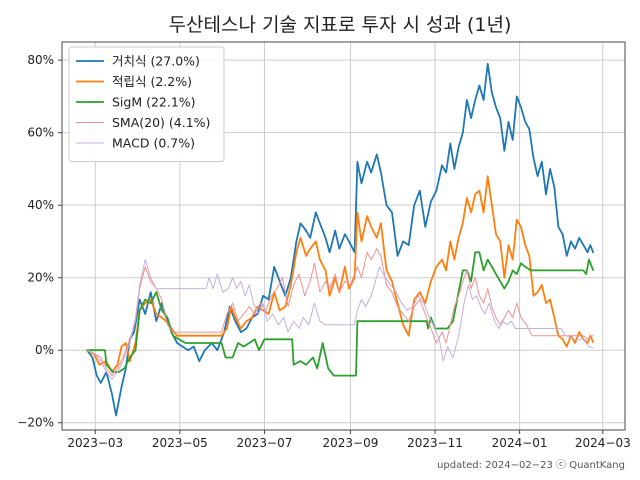 This screenshot has width=640, height=480. What do you see at coordinates (265, 443) in the screenshot?
I see `x-tick-label: 2023−07` at bounding box center [265, 443].